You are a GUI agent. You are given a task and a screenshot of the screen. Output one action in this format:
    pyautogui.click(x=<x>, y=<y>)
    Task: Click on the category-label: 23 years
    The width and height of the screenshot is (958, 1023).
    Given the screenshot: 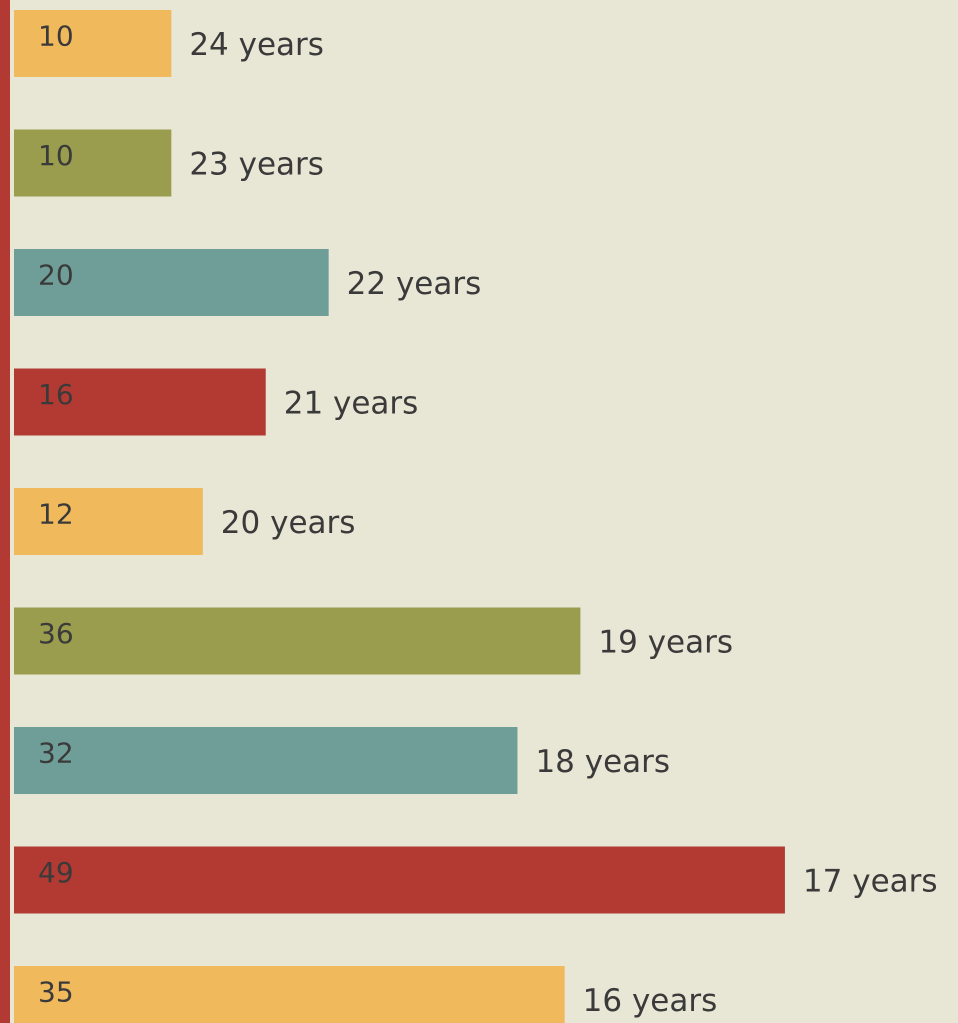 What is the action you would take?
    pyautogui.click(x=256, y=165)
    